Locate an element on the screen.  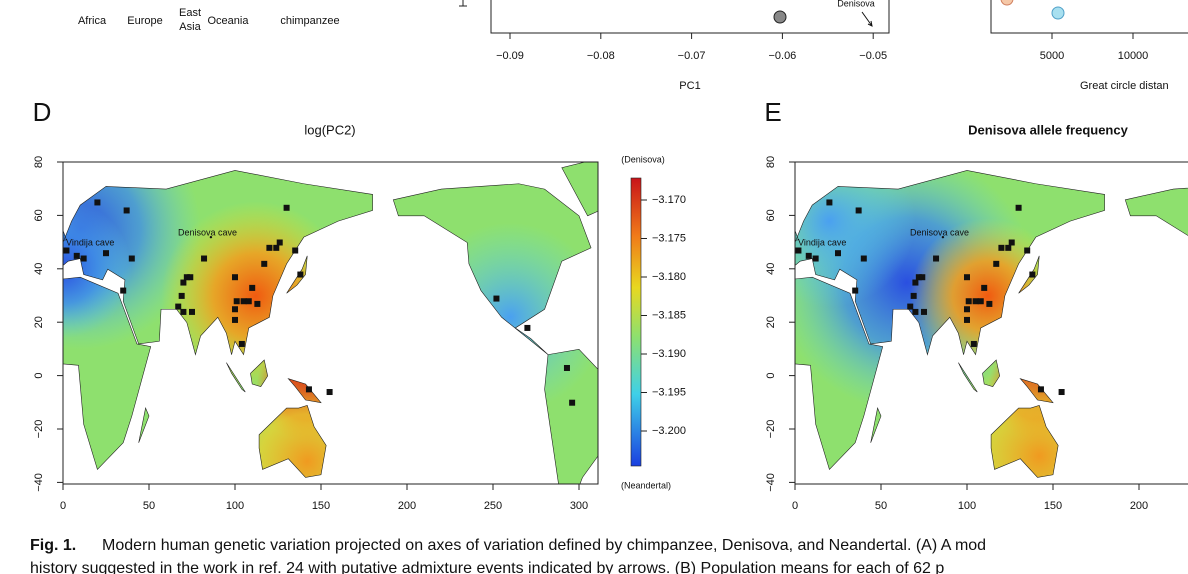
axis-stub is located at coordinates (463, 3).